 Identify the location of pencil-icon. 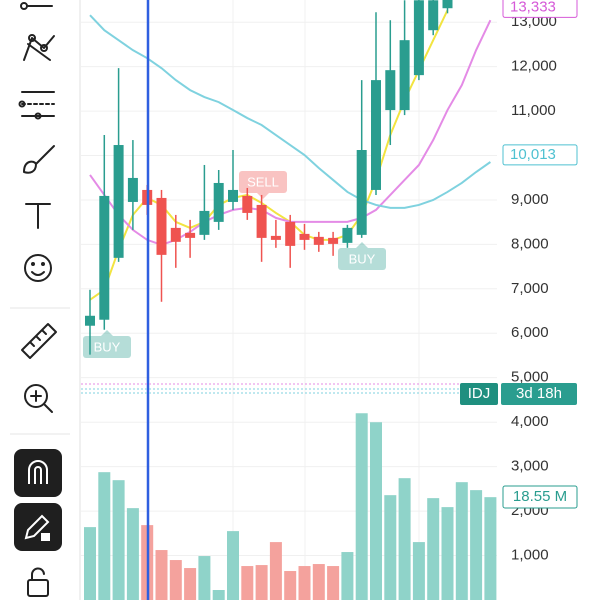
(37, 527).